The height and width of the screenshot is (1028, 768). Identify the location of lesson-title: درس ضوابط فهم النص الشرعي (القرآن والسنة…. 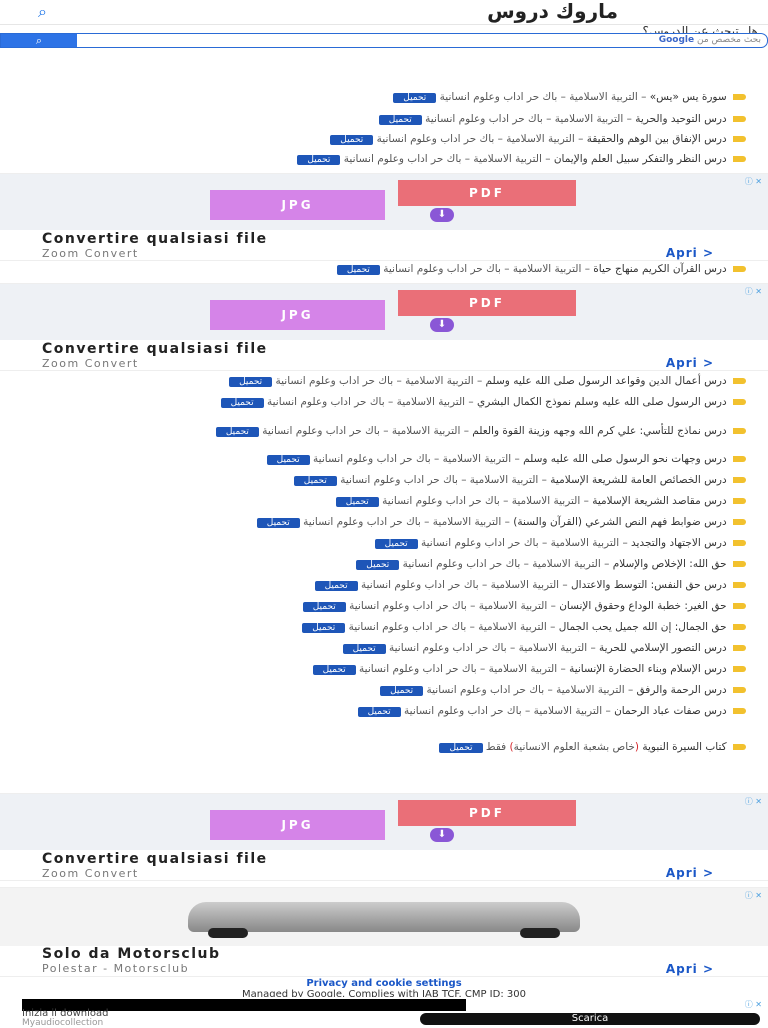
(620, 522).